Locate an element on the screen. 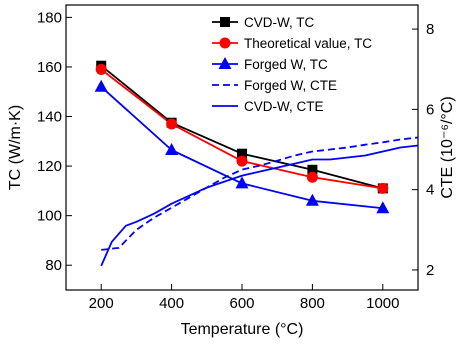 Image resolution: width=466 pixels, height=347 pixels. x-tick-label: 1000 is located at coordinates (382, 303).